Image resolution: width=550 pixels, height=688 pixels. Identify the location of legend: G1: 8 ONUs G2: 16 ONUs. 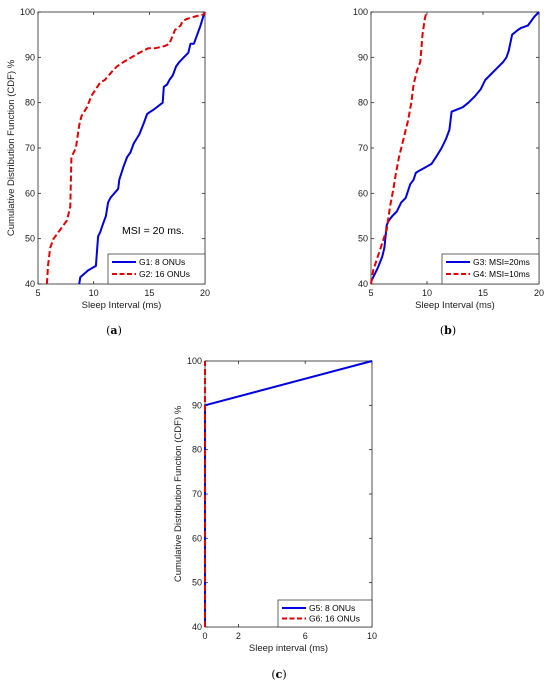
(156, 269).